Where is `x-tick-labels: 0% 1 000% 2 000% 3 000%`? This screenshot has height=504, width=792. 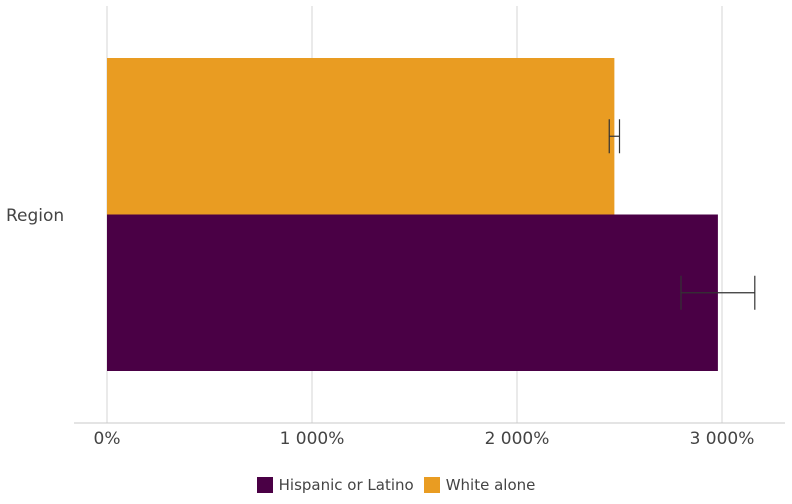 x-tick-labels: 0% 1 000% 2 000% 3 000% is located at coordinates (424, 439).